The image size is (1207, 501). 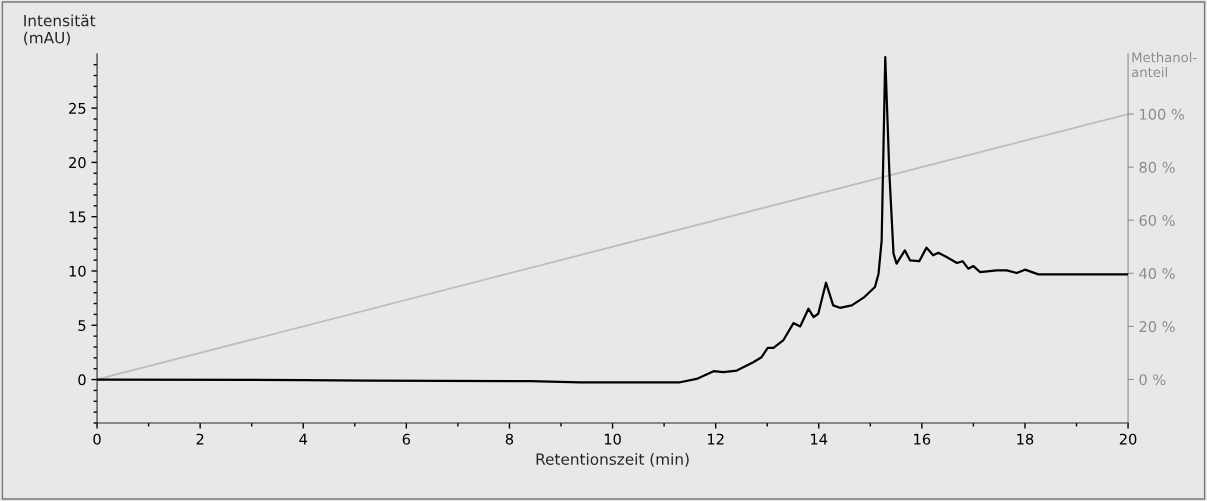 I want to click on y-tick-label: 5, so click(x=82, y=326).